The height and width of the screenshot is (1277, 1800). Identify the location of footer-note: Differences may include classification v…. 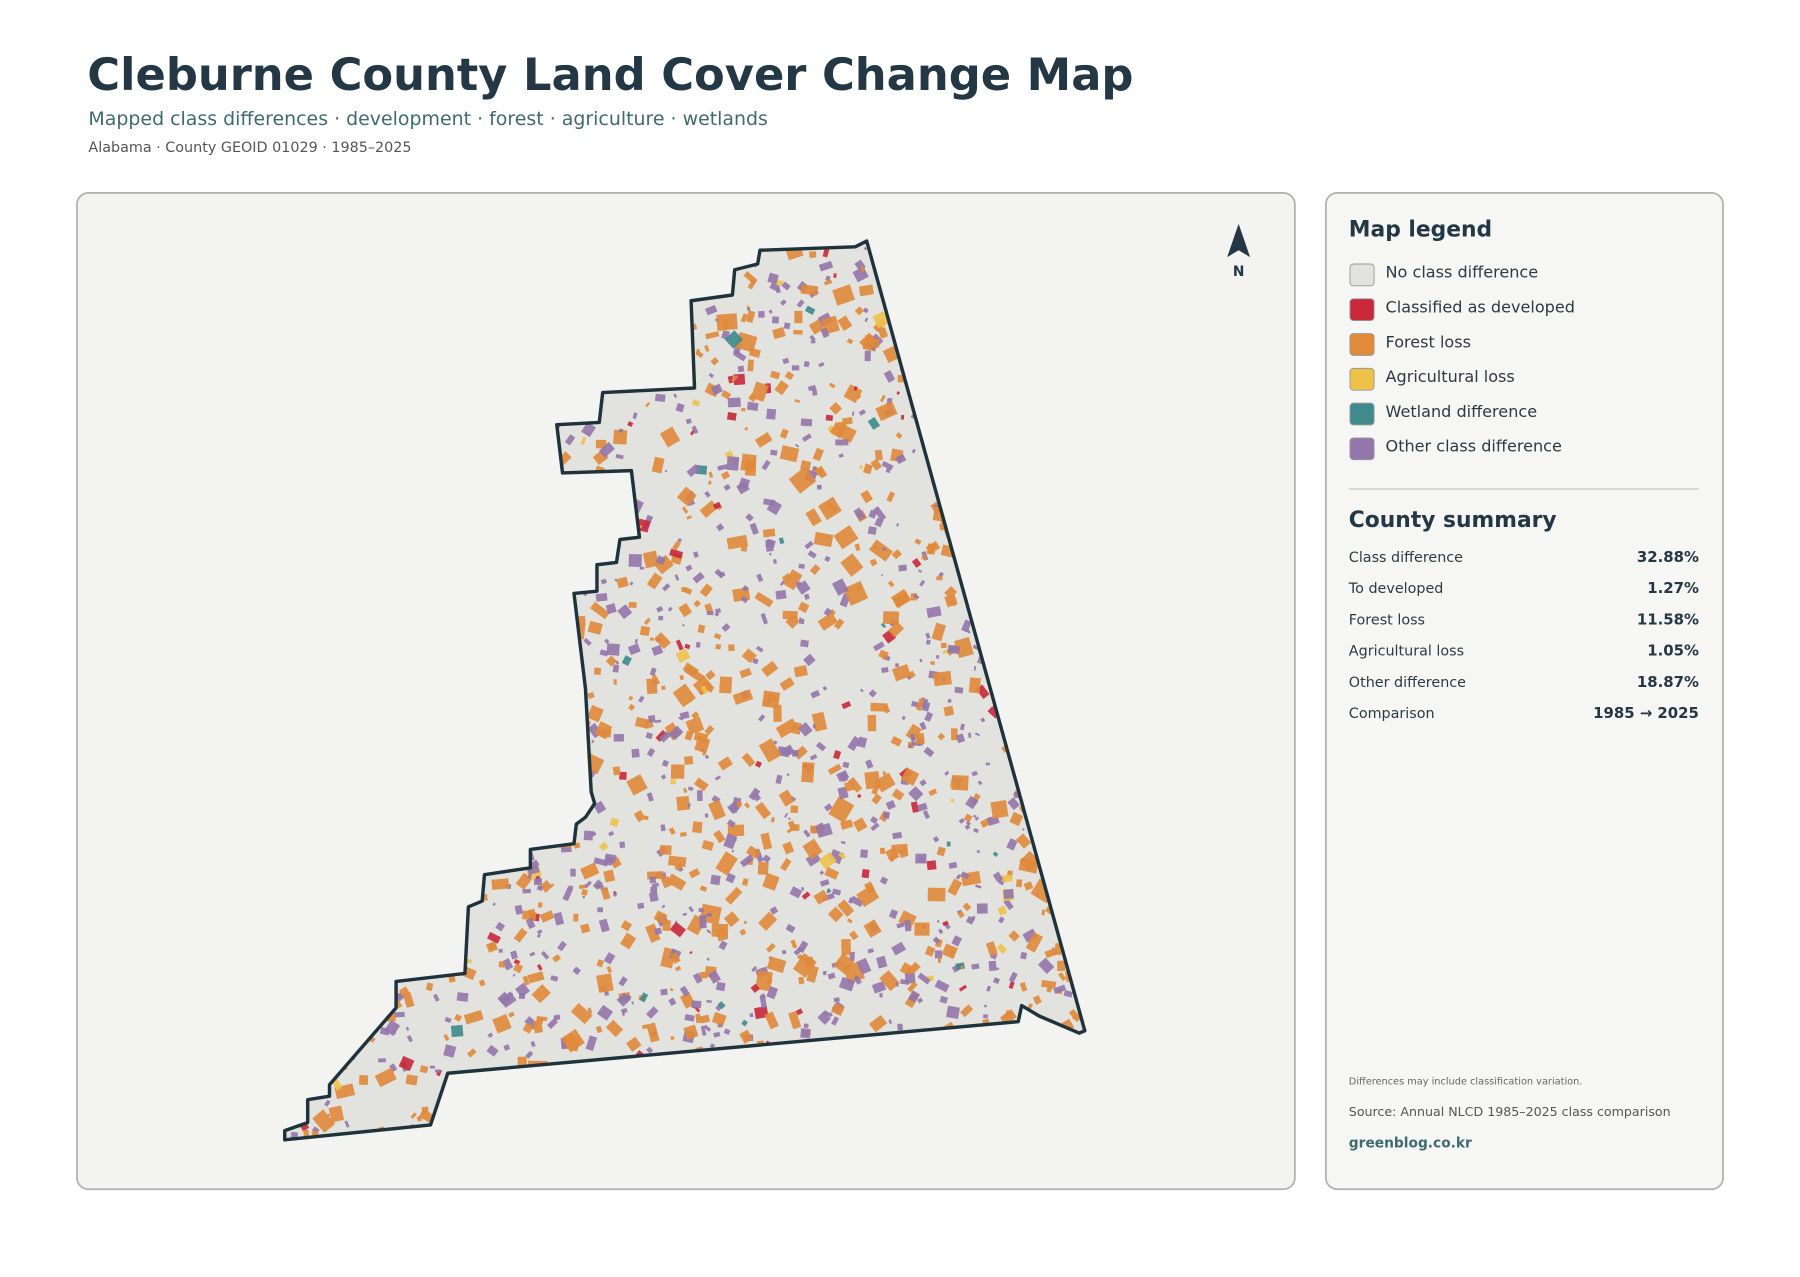
(1466, 1081).